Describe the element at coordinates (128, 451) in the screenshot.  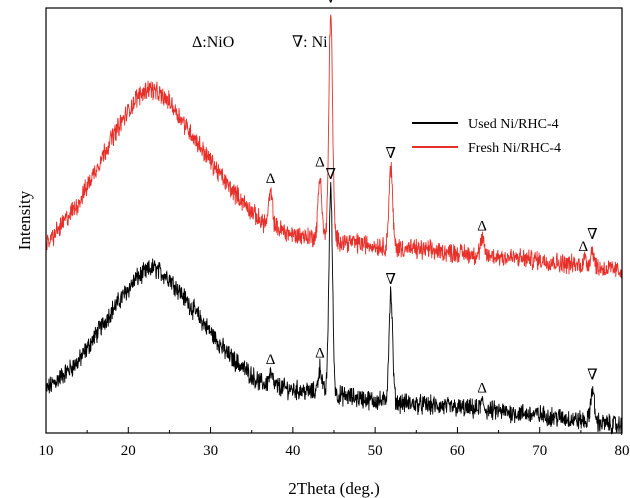
I see `x-tick-label: 20` at that location.